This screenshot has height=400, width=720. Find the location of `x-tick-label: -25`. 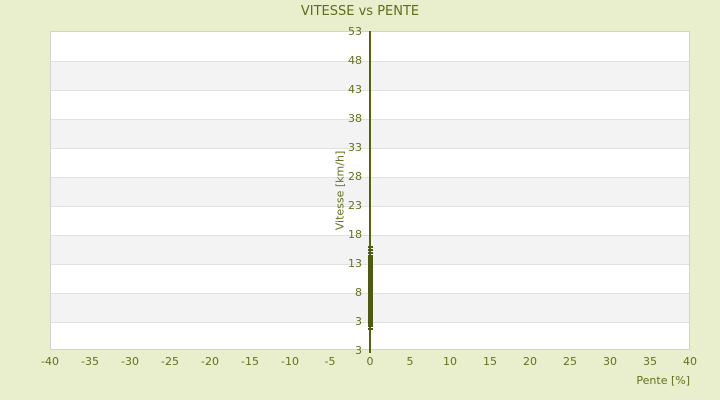

x-tick-label: -25 is located at coordinates (170, 361).